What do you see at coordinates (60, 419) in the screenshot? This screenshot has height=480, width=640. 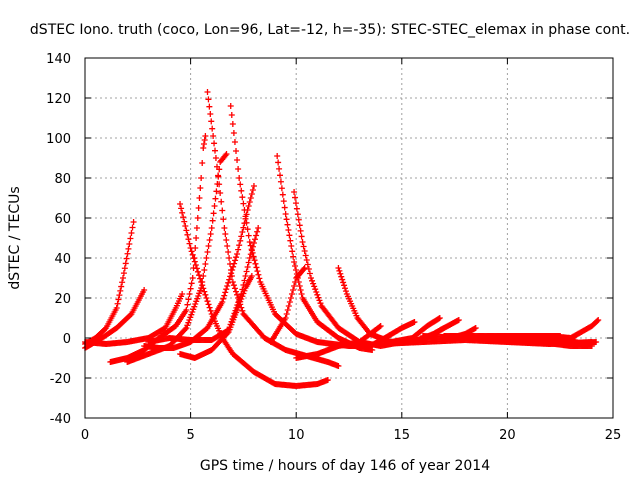 I see `y-tick-label: -40` at bounding box center [60, 419].